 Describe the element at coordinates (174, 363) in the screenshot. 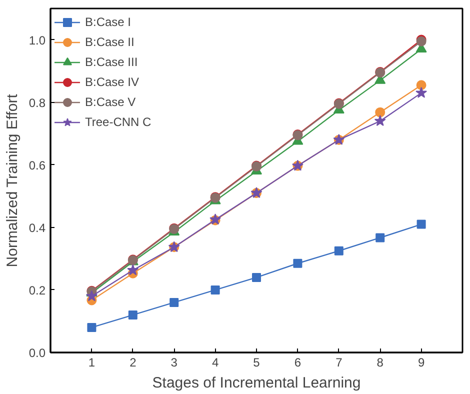

I see `x-tick-label: 3` at that location.